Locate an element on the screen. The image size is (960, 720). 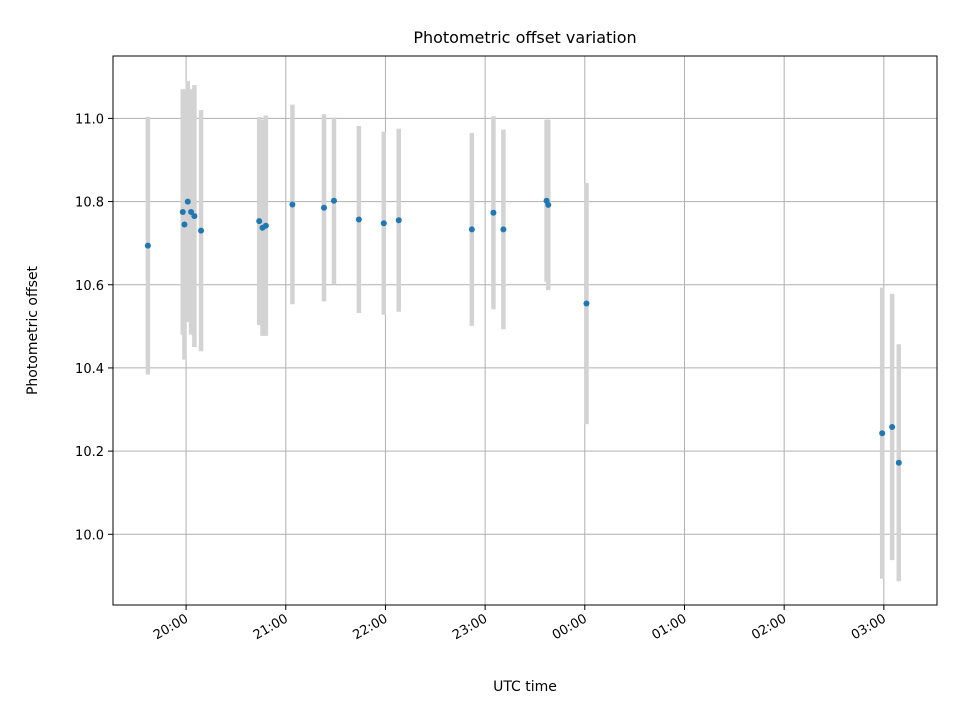
y-tick-label: 10.8 is located at coordinates (89, 203).